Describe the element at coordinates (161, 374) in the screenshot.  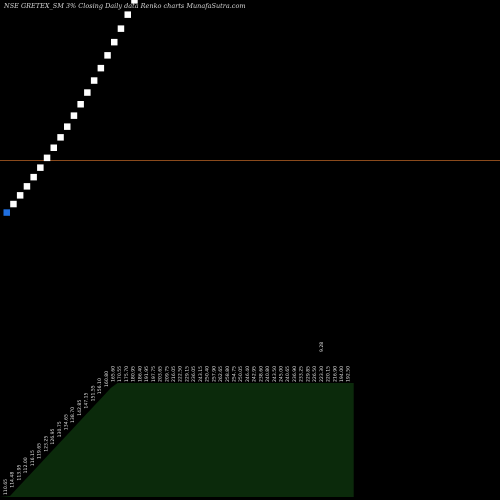
I see `price-tick-label: 203.65` at that location.